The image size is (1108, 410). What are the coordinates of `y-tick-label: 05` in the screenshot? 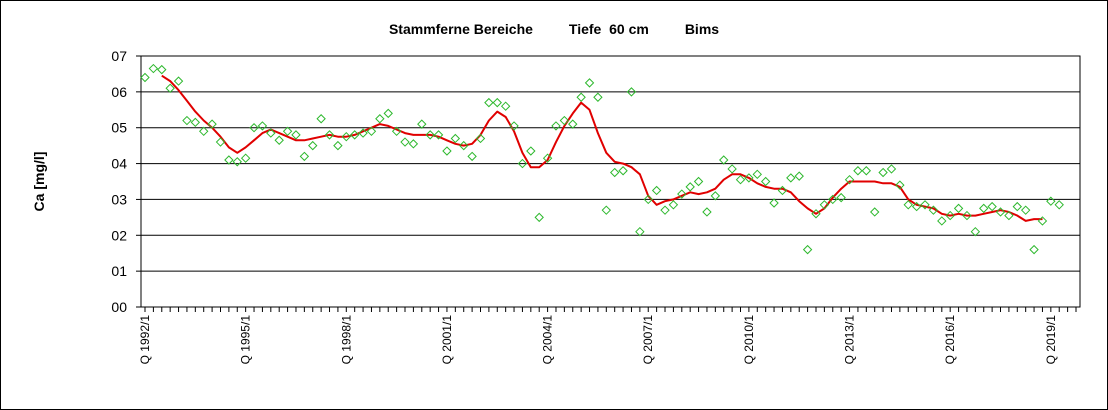 It's located at (119, 128).